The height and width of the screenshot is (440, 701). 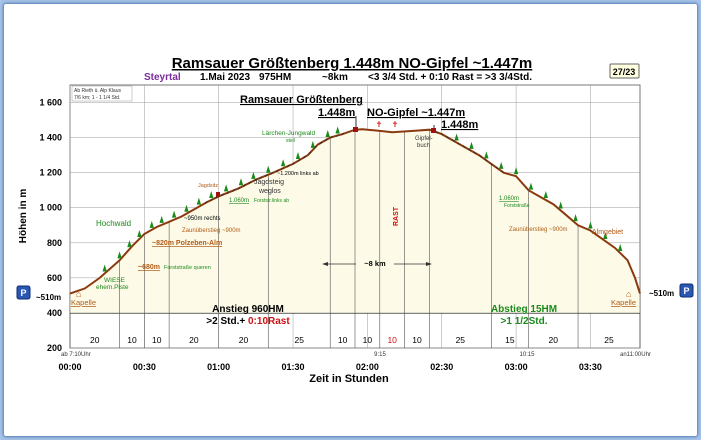 I want to click on jagdsitz-label: Jagdsitz, so click(x=208, y=186).